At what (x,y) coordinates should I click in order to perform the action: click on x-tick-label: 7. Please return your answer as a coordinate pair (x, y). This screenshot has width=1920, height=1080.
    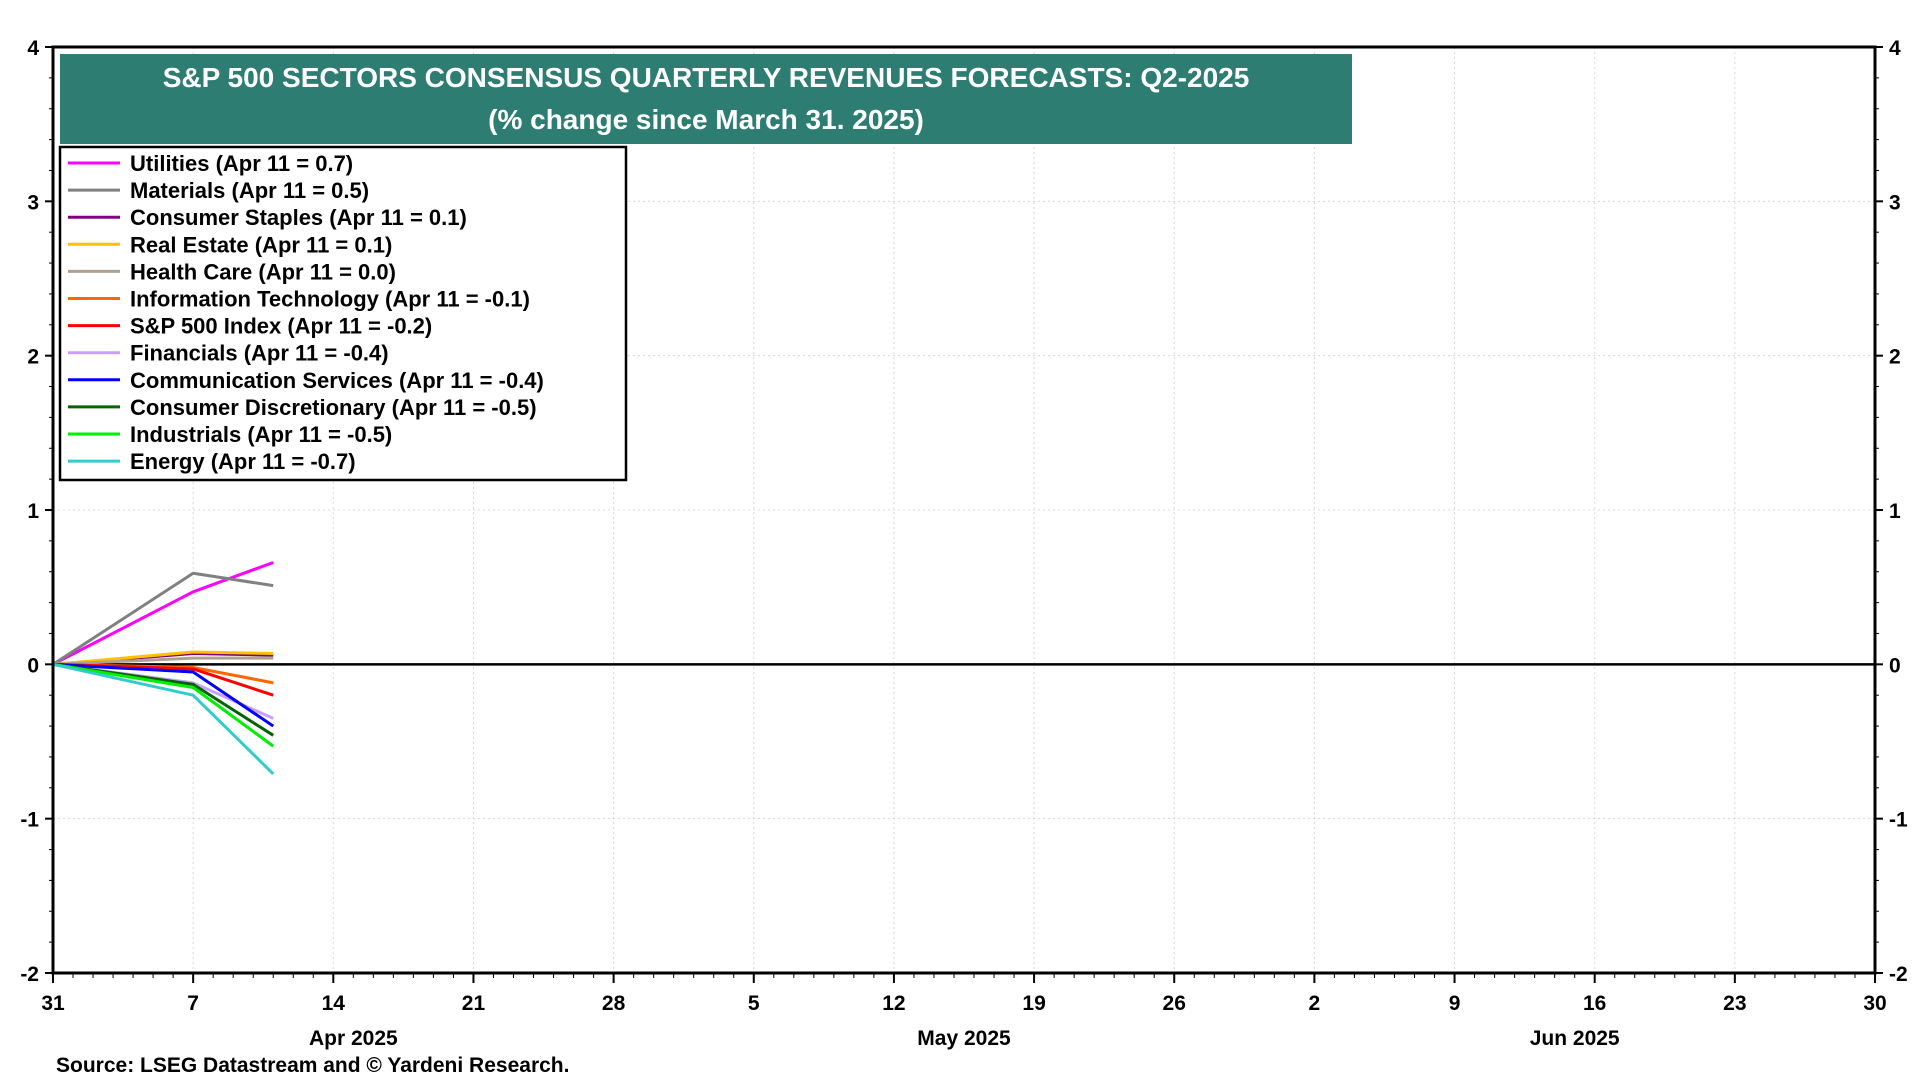
    Looking at the image, I should click on (193, 1003).